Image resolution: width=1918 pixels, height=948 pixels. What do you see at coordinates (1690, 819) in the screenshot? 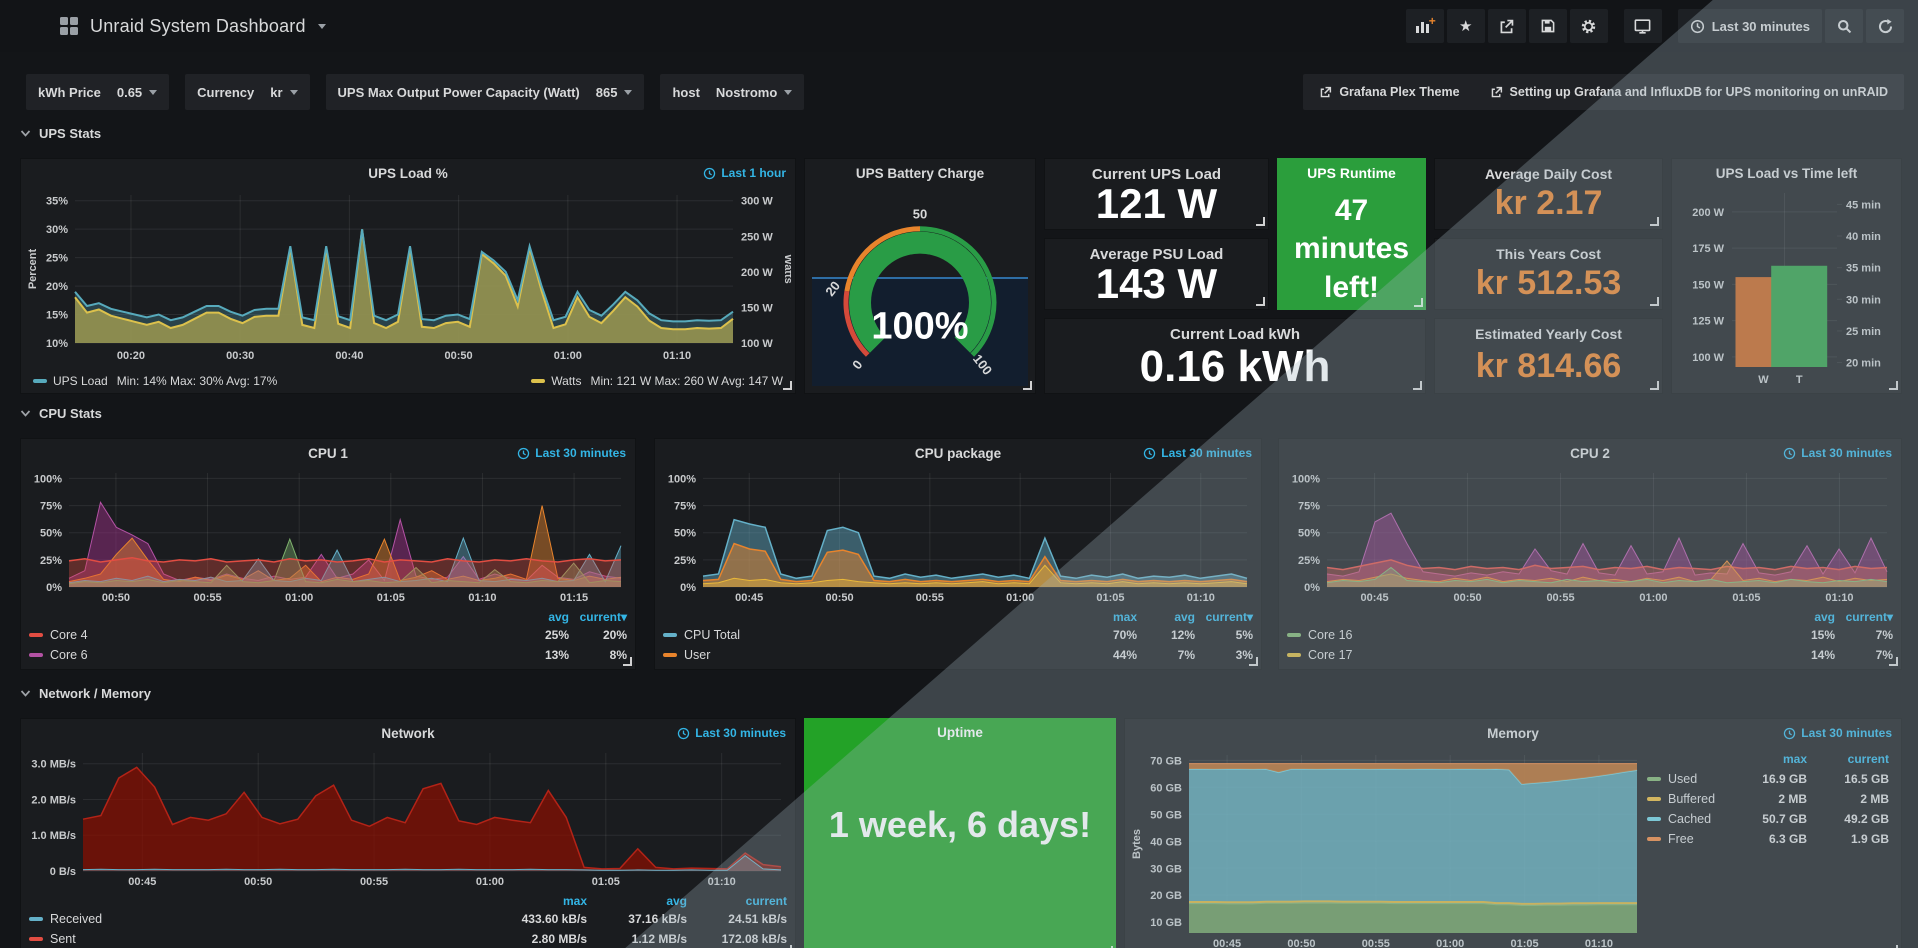
I see `legend-series-name: Cached` at bounding box center [1690, 819].